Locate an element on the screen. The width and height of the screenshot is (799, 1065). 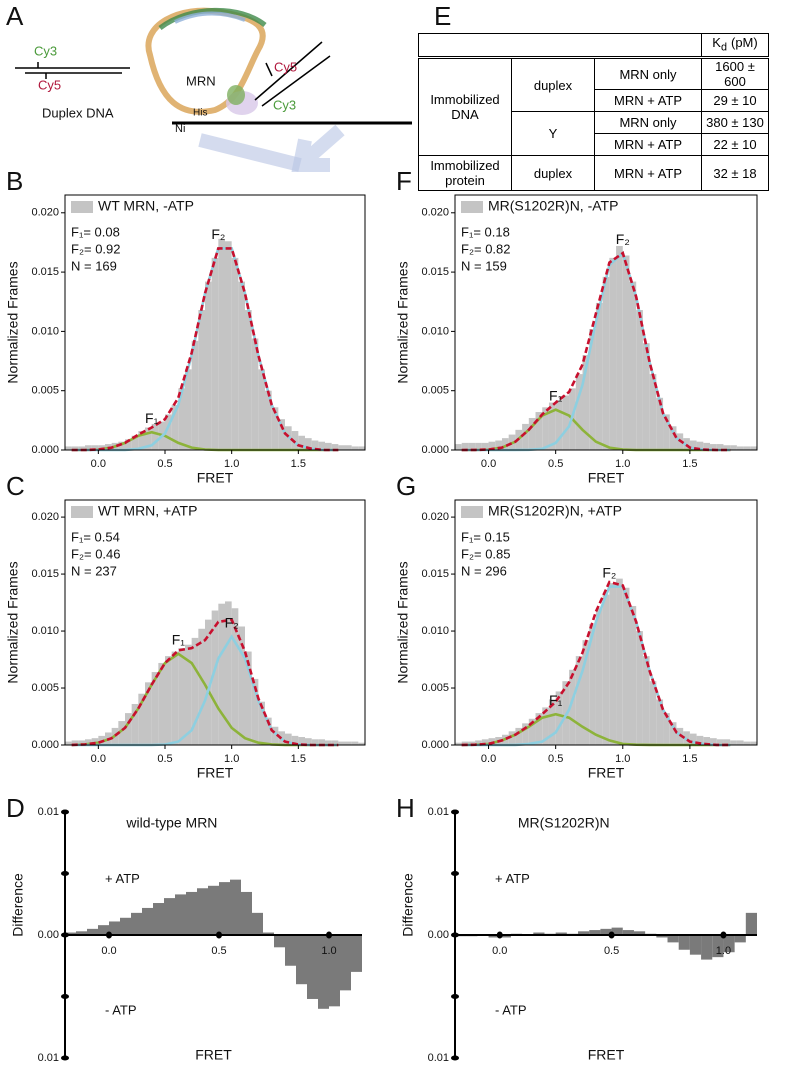
y-tick-label: 0.020 is located at coordinates (435, 213).